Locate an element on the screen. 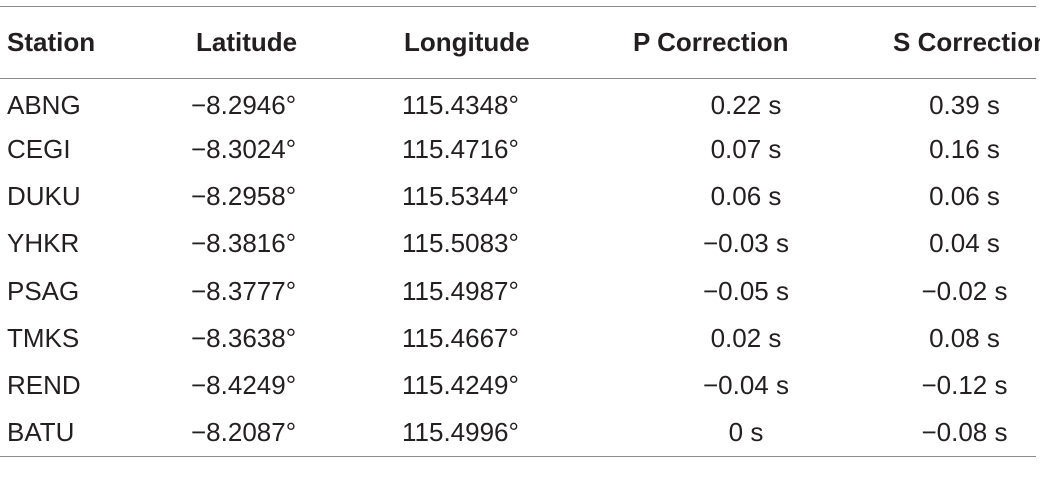 The width and height of the screenshot is (1040, 485). cell-s-correction: 0.39 s is located at coordinates (964, 104).